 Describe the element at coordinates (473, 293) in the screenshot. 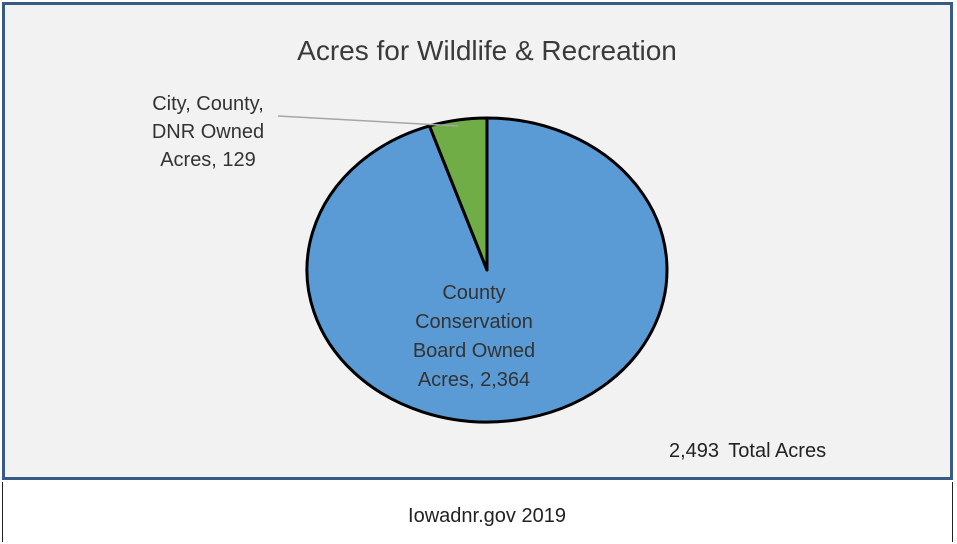

I see `slice-label-line: County` at that location.